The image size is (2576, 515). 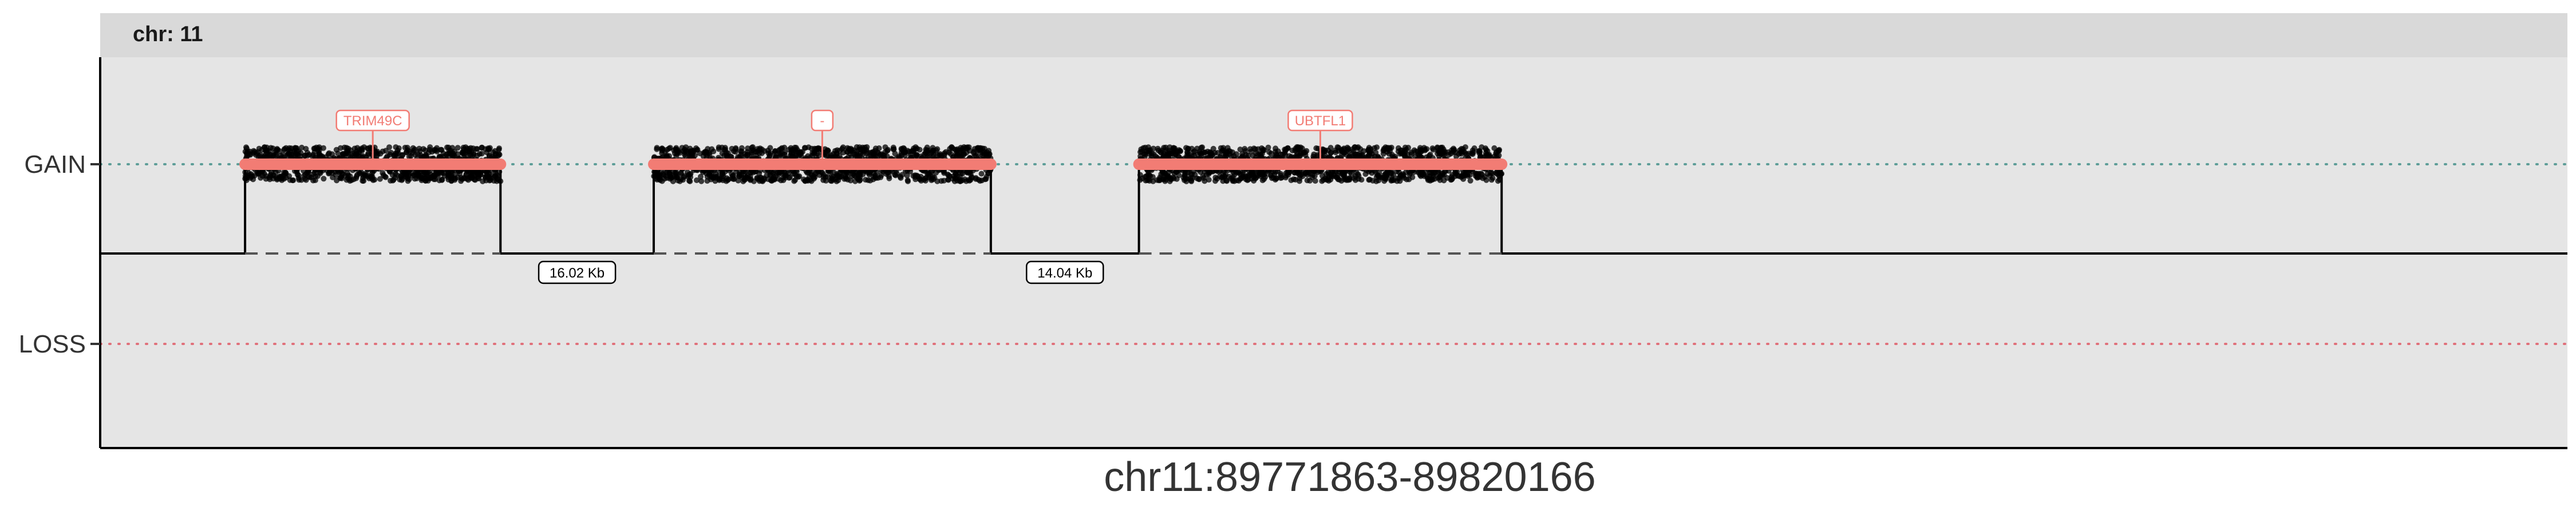 What do you see at coordinates (577, 273) in the screenshot?
I see `gap-label-text: 16.02 Kb` at bounding box center [577, 273].